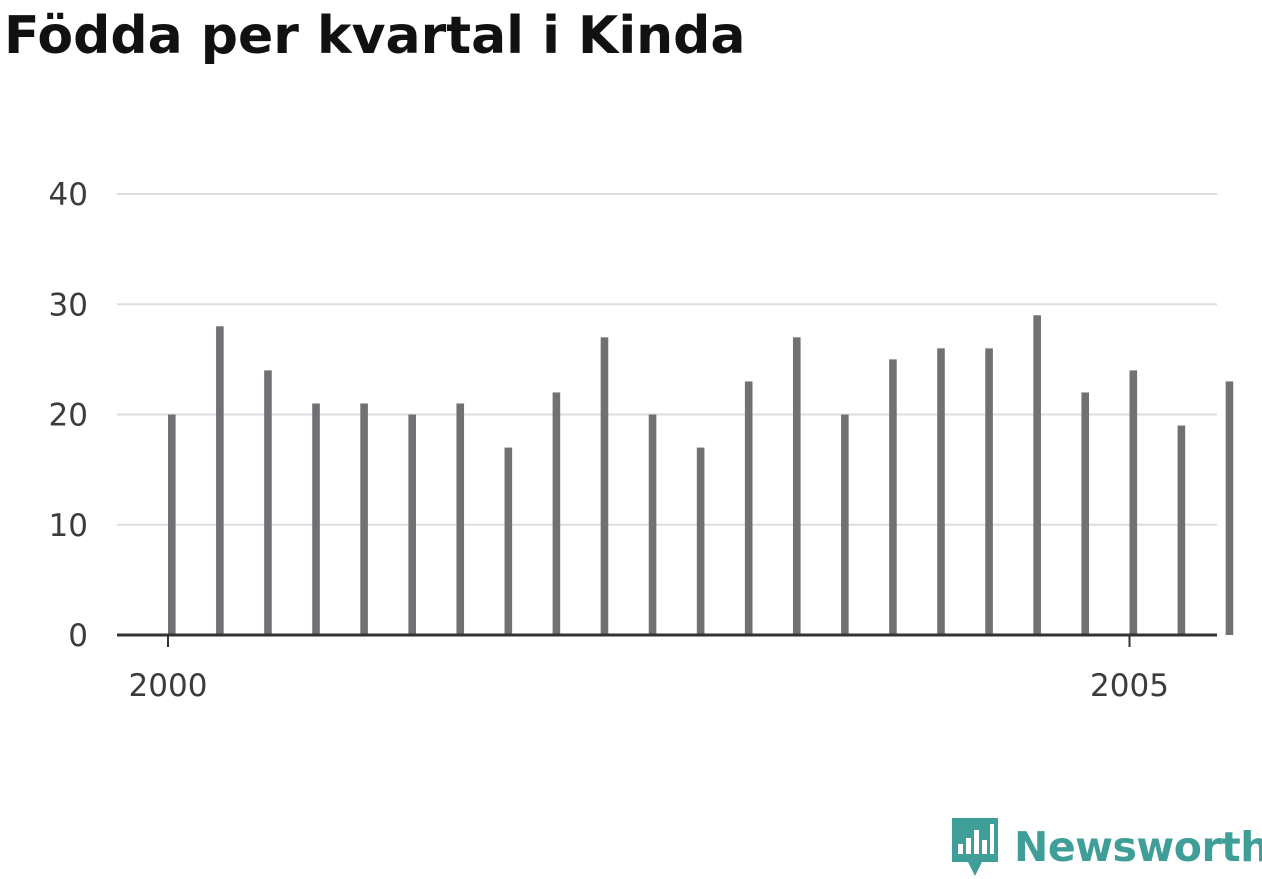 The image size is (1262, 879). What do you see at coordinates (1138, 847) in the screenshot?
I see `brand-name: Newsworthy` at bounding box center [1138, 847].